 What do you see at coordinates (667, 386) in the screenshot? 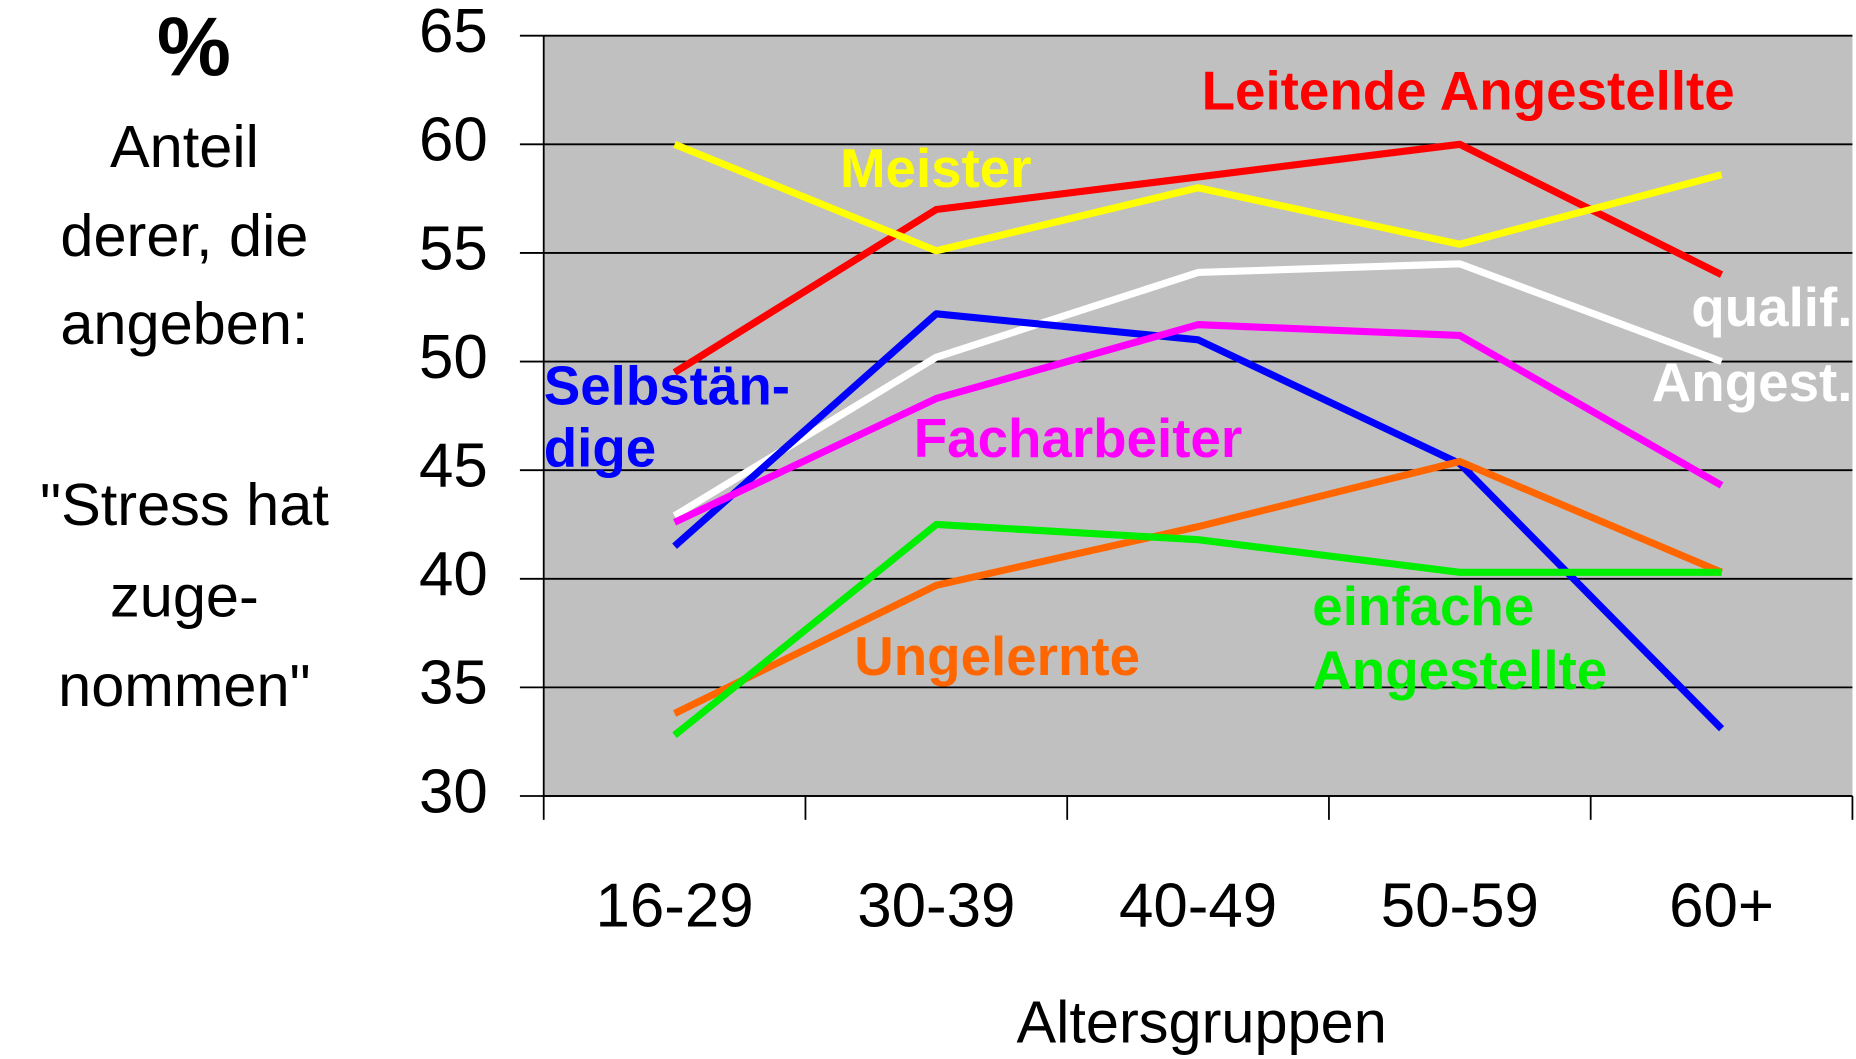
I see `series-label: Selbstän-` at bounding box center [667, 386].